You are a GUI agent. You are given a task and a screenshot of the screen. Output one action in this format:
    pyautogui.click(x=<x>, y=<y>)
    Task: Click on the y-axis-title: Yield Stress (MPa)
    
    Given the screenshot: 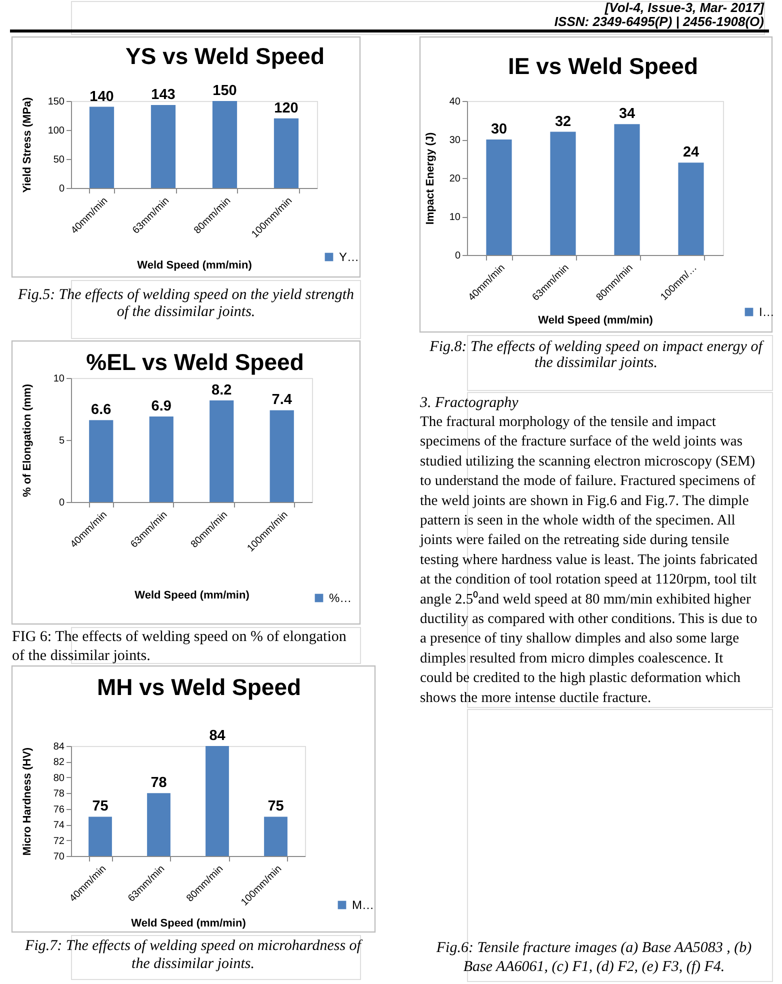 What is the action you would take?
    pyautogui.click(x=28, y=144)
    